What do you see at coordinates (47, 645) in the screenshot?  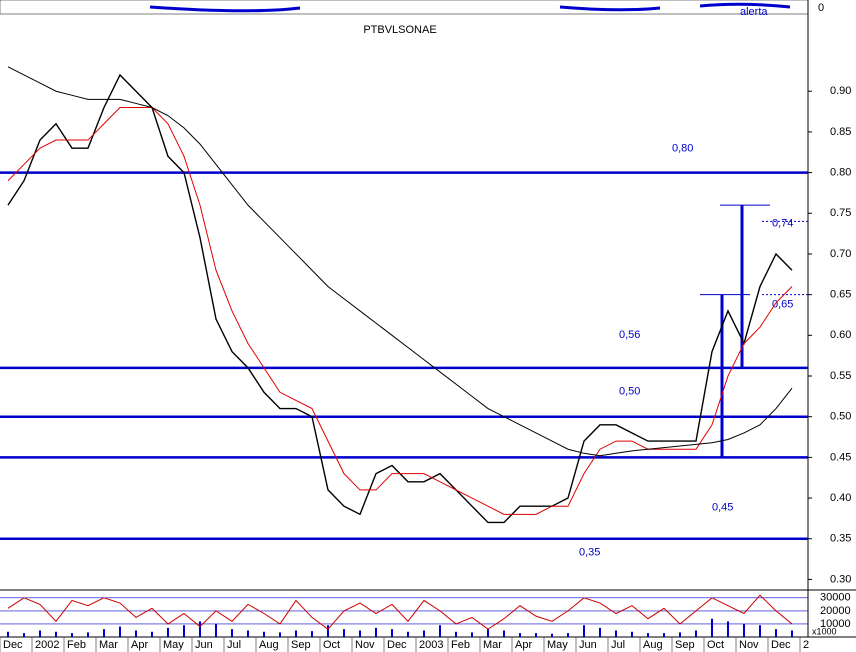 I see `x-tick-label: 2002` at bounding box center [47, 645].